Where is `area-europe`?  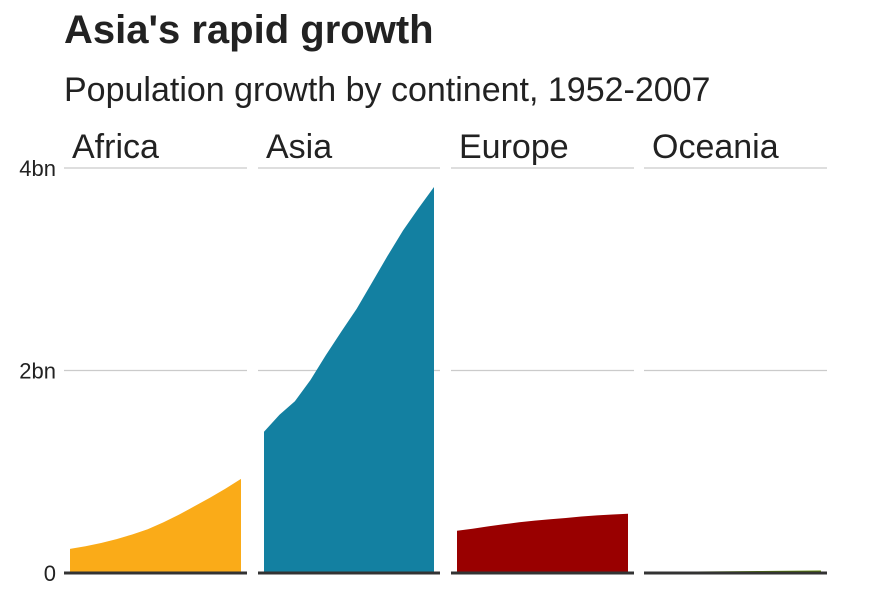 area-europe is located at coordinates (542, 543).